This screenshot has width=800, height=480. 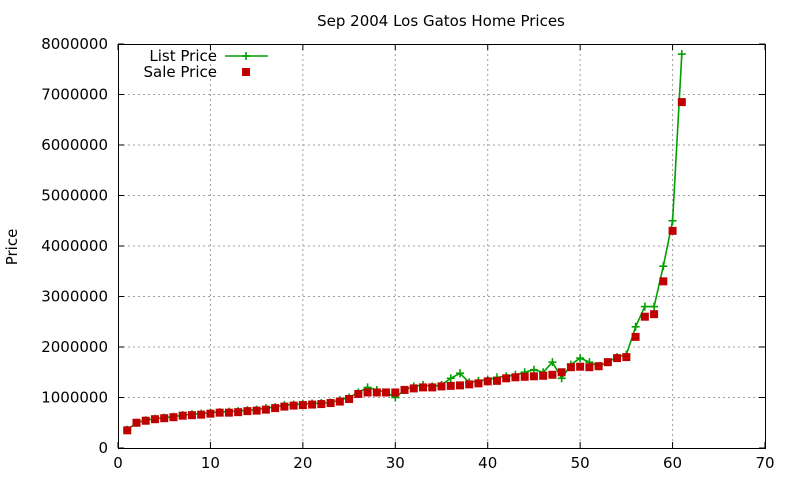 What do you see at coordinates (118, 463) in the screenshot?
I see `x-tick-label: 0` at bounding box center [118, 463].